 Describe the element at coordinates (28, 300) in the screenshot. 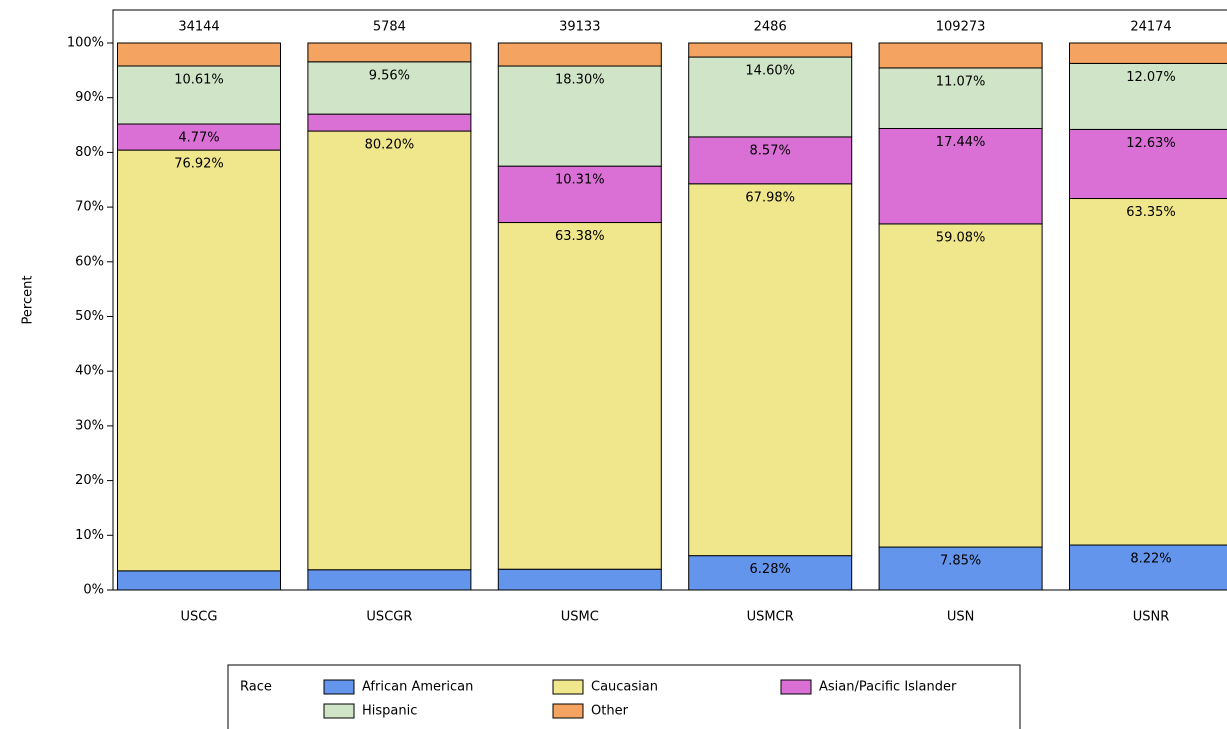

I see `y-axis-label: Percent` at that location.